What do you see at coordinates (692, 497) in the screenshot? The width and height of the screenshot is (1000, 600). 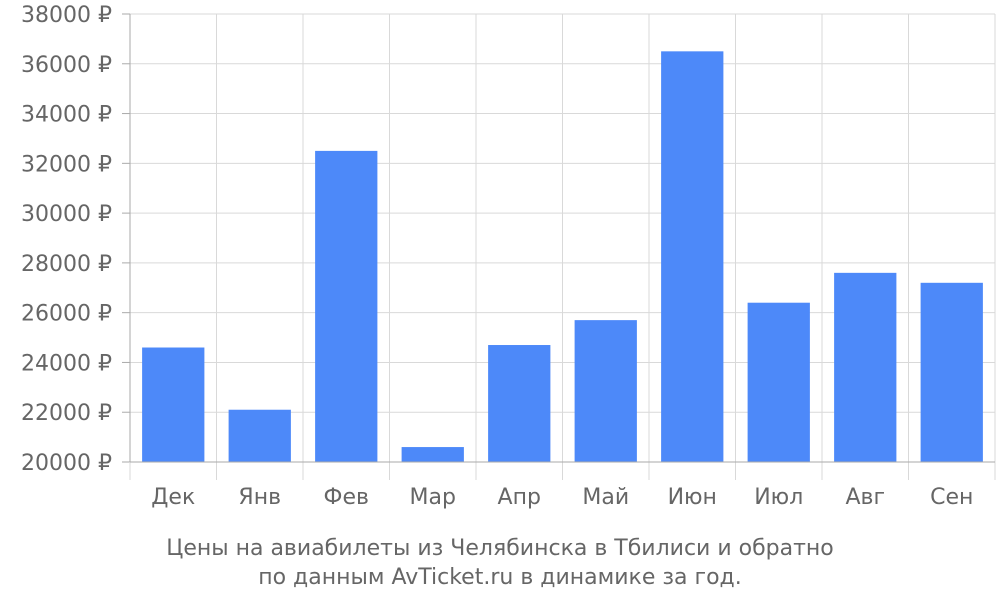 I see `x-tick-label: Июн` at bounding box center [692, 497].